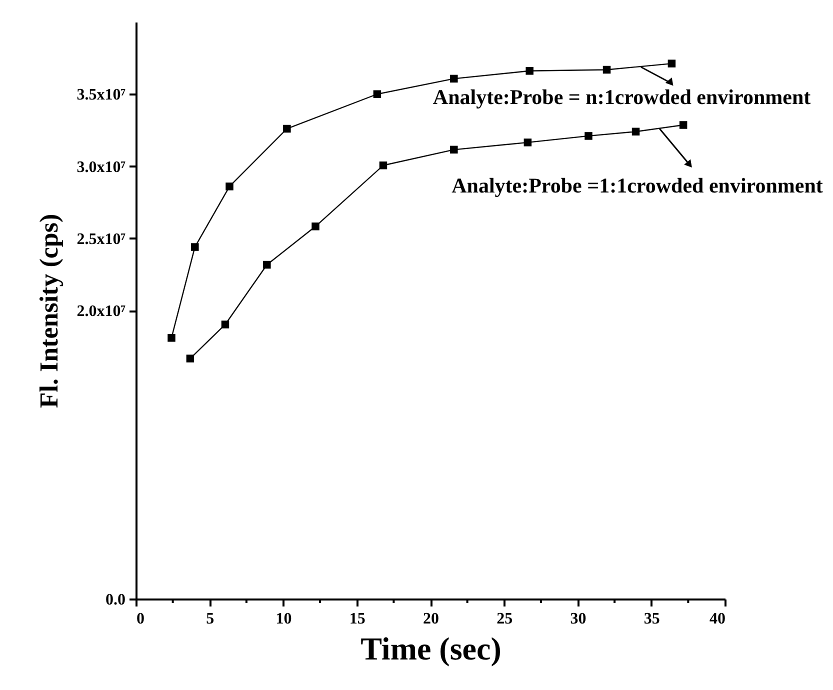 The height and width of the screenshot is (690, 833). Describe the element at coordinates (357, 619) in the screenshot. I see `x-tick-label: 15` at that location.